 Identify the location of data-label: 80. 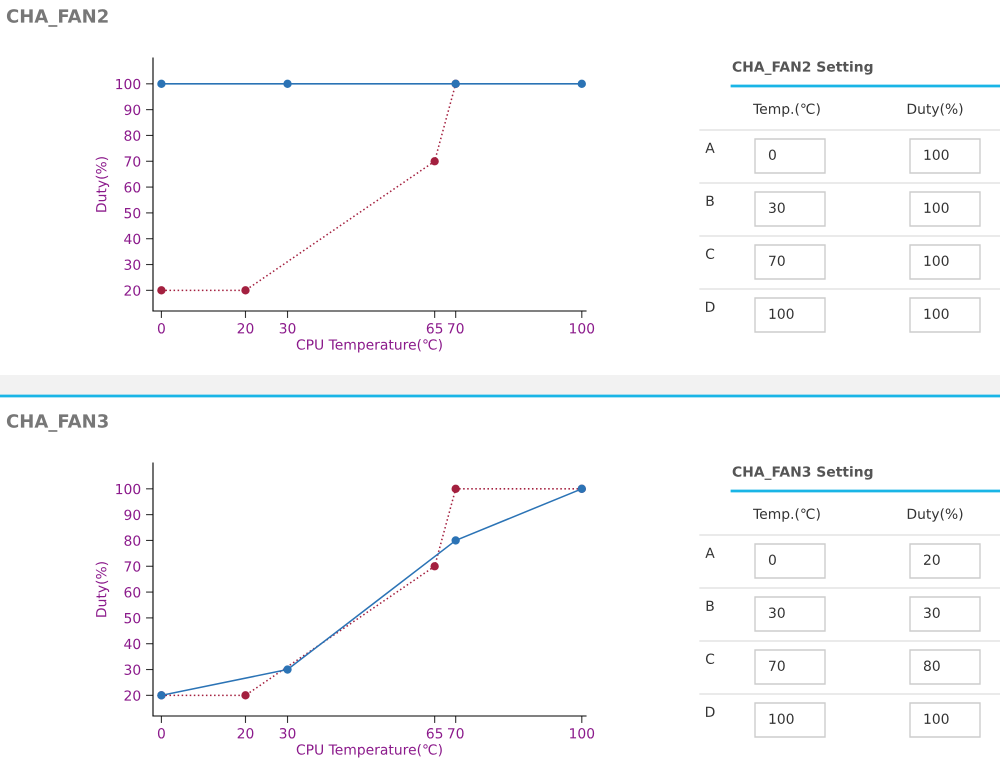
(932, 666).